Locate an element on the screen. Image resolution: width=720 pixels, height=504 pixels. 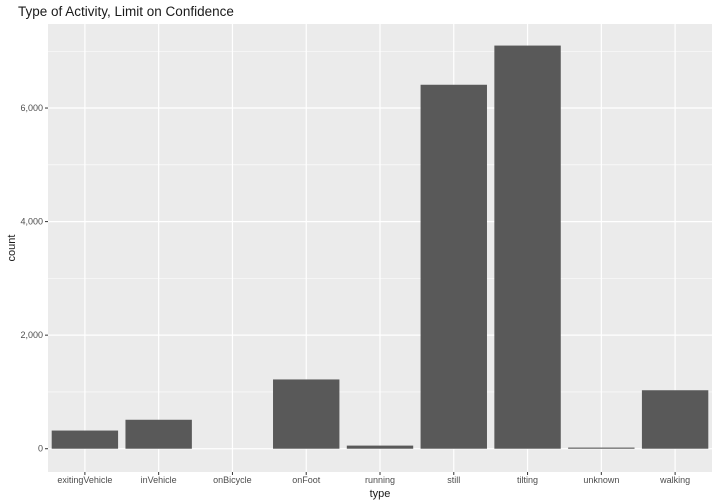
x-tick-label: inVehicle is located at coordinates (159, 480).